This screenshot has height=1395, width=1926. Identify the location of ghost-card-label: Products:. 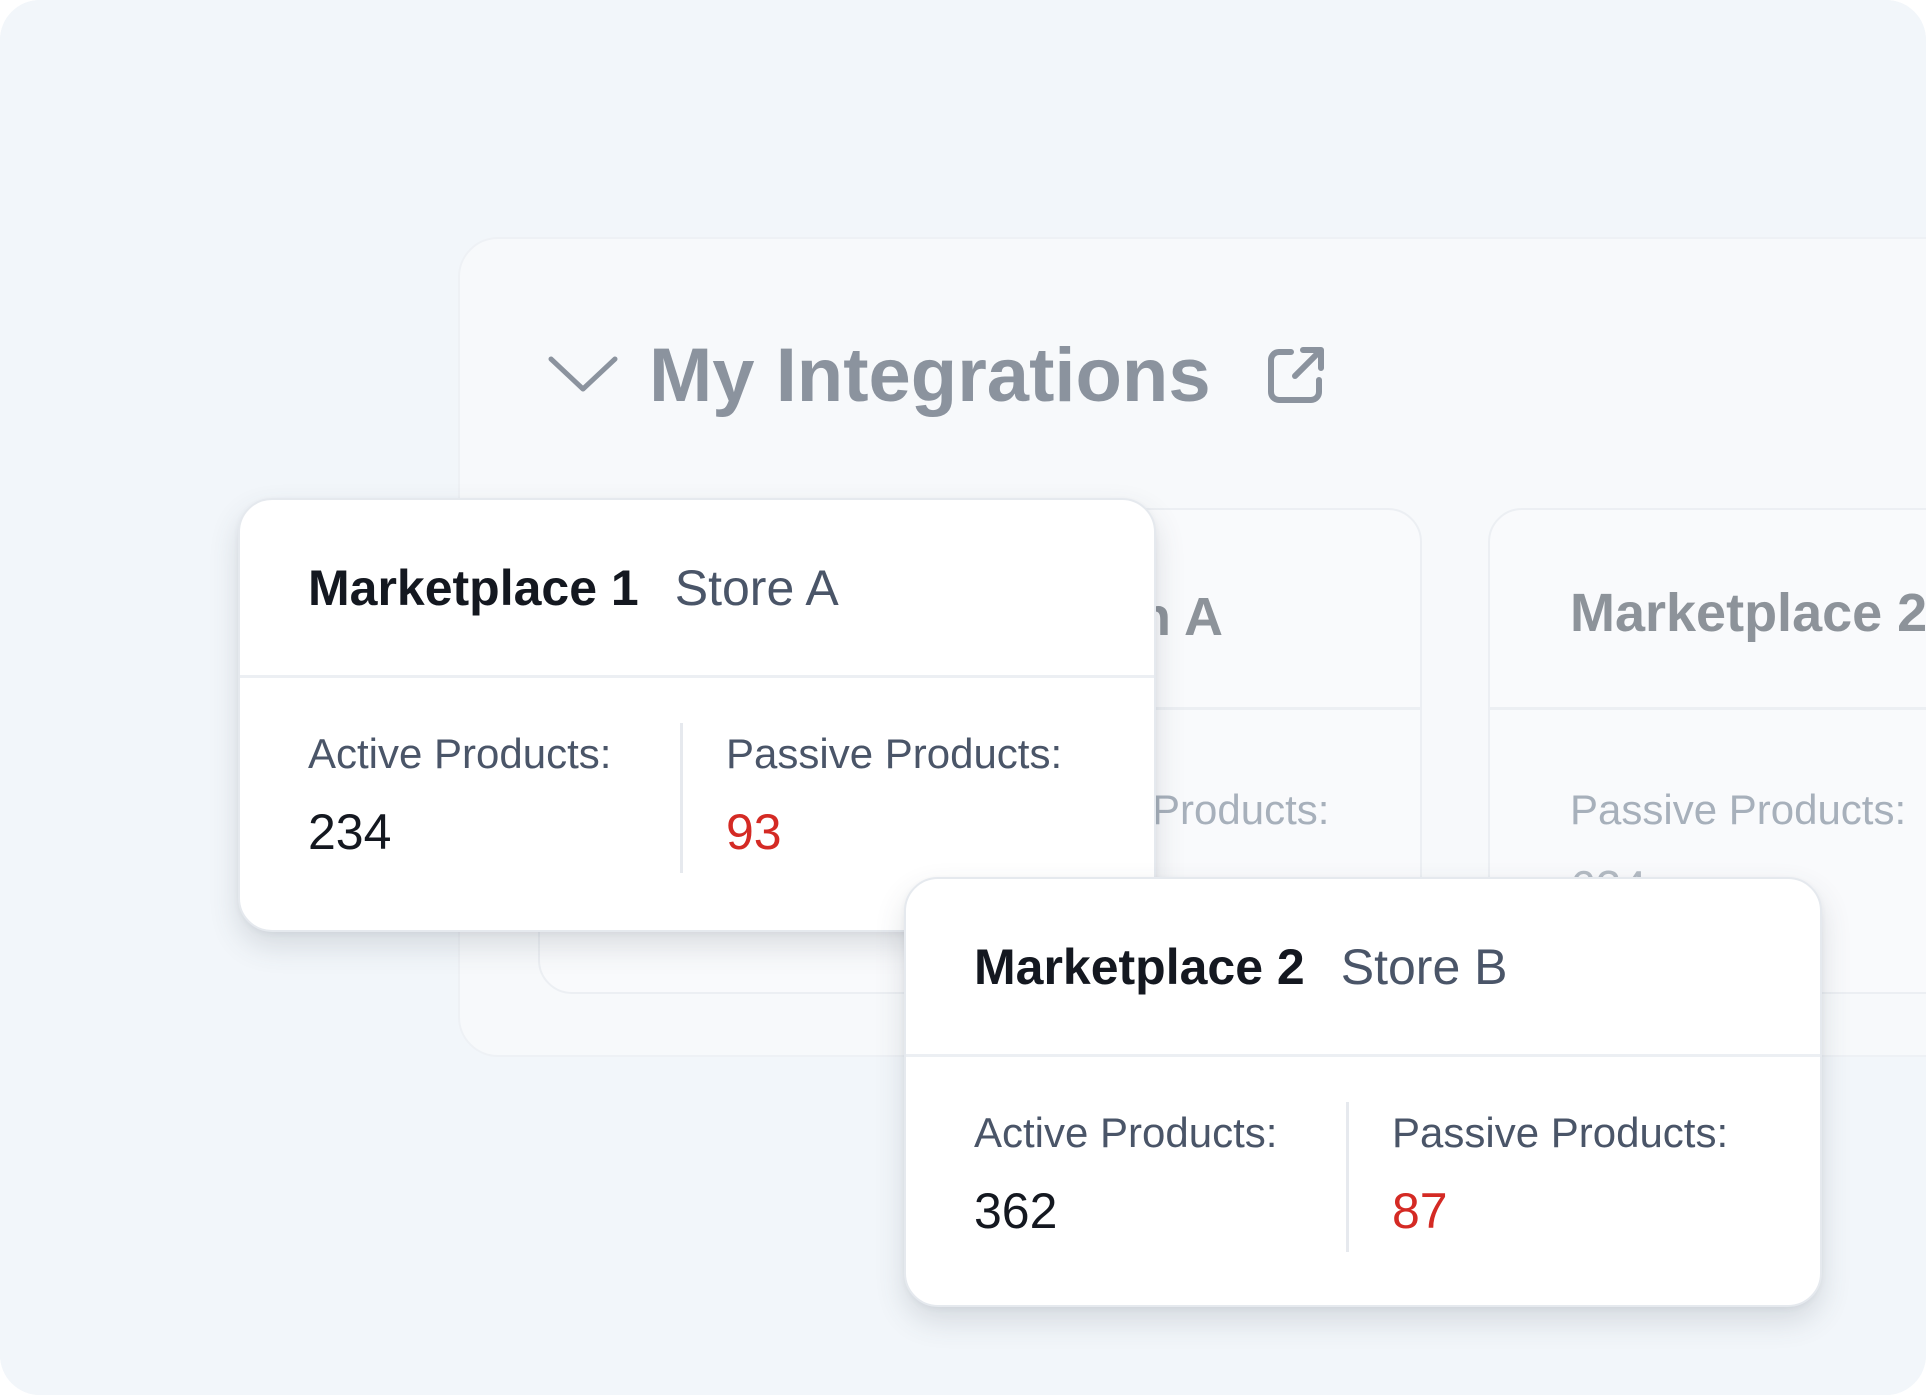
(1241, 809).